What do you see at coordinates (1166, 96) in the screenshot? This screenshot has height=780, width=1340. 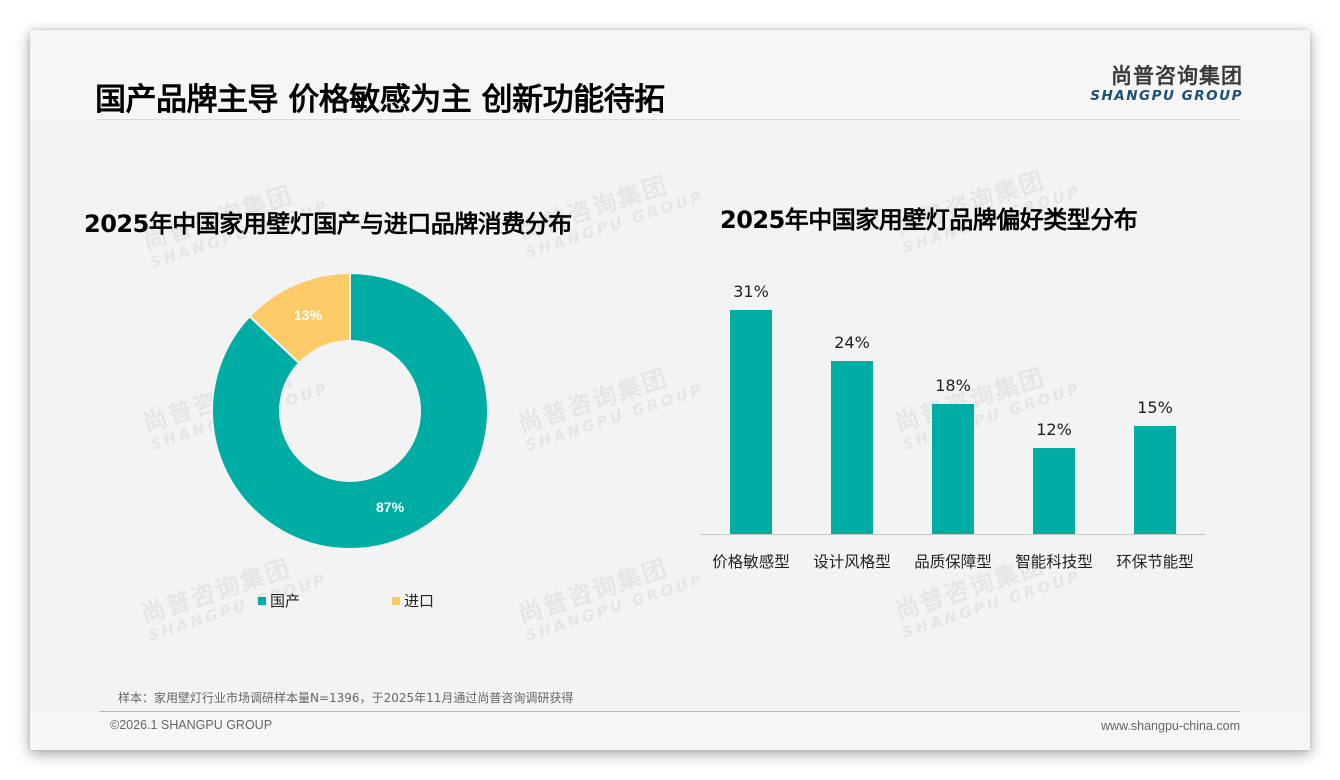 I see `logo-en-text: SHANGPU GROUP` at bounding box center [1166, 96].